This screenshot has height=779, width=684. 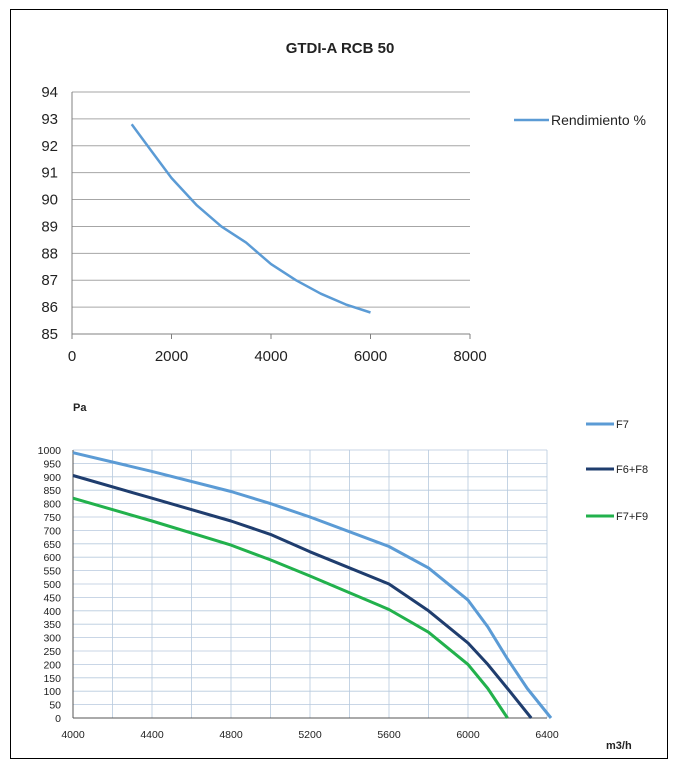 What do you see at coordinates (52, 572) in the screenshot?
I see `c2-y-tick-550: 550` at bounding box center [52, 572].